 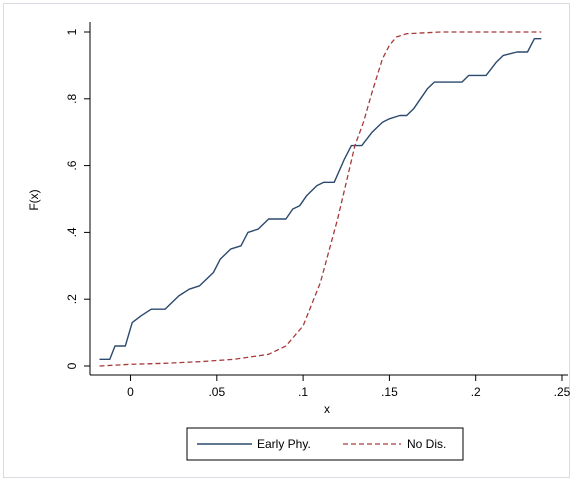 What do you see at coordinates (72, 165) in the screenshot?
I see `y-tick-label: .6` at bounding box center [72, 165].